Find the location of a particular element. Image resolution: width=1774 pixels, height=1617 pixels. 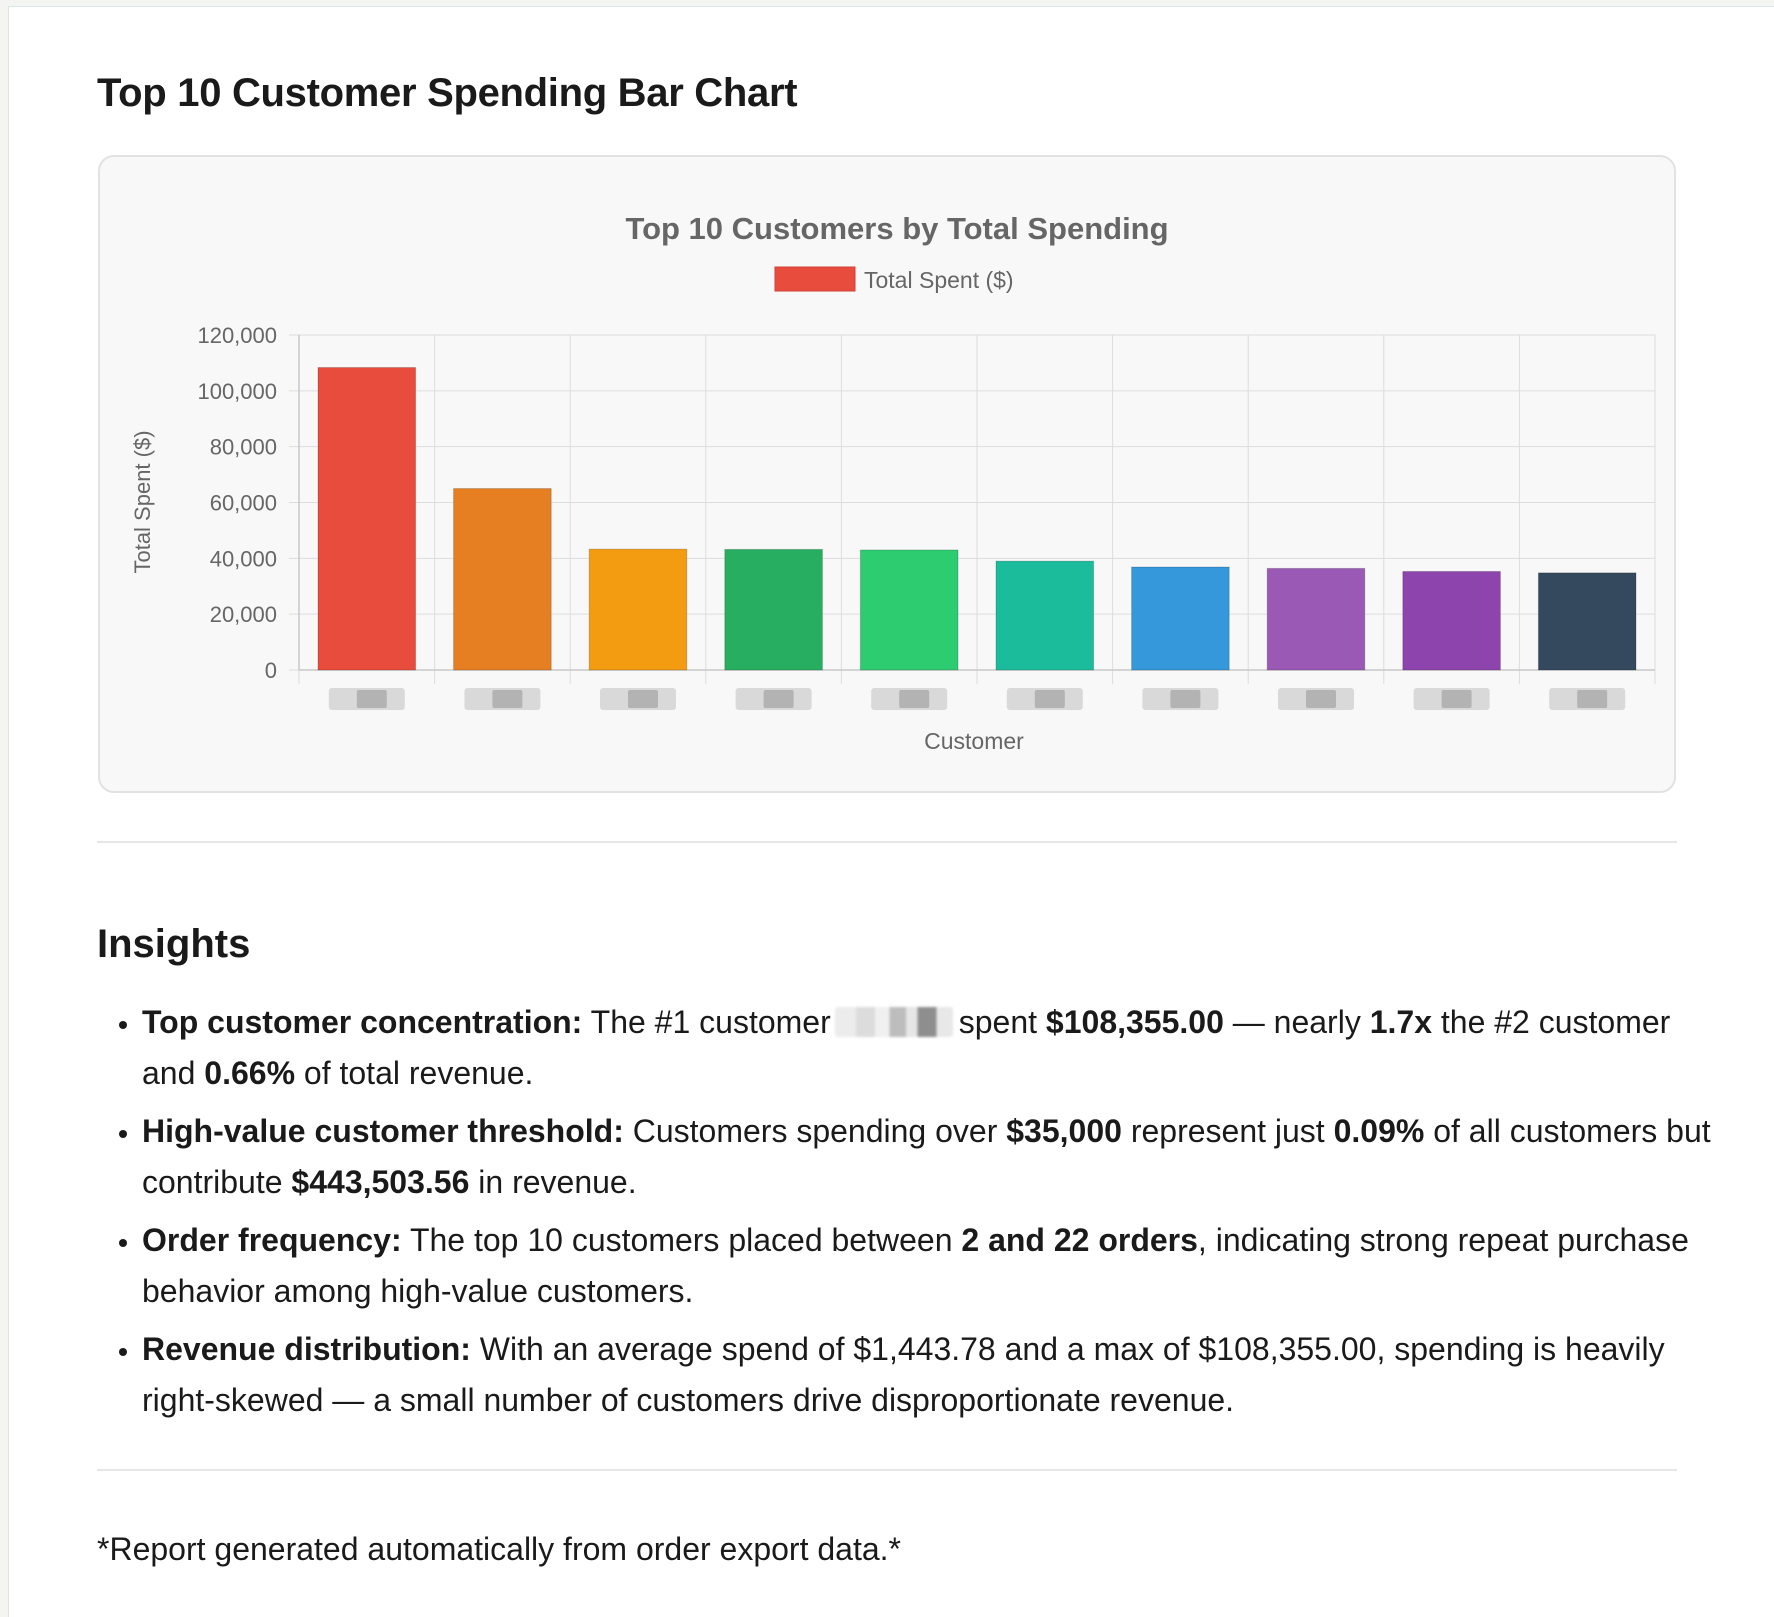

y-tick-label: 120,000 is located at coordinates (237, 335).